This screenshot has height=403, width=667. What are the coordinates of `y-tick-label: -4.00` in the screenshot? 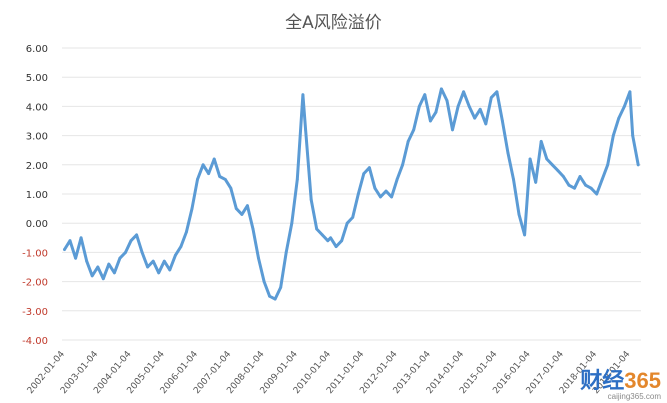 It's located at (35, 341).